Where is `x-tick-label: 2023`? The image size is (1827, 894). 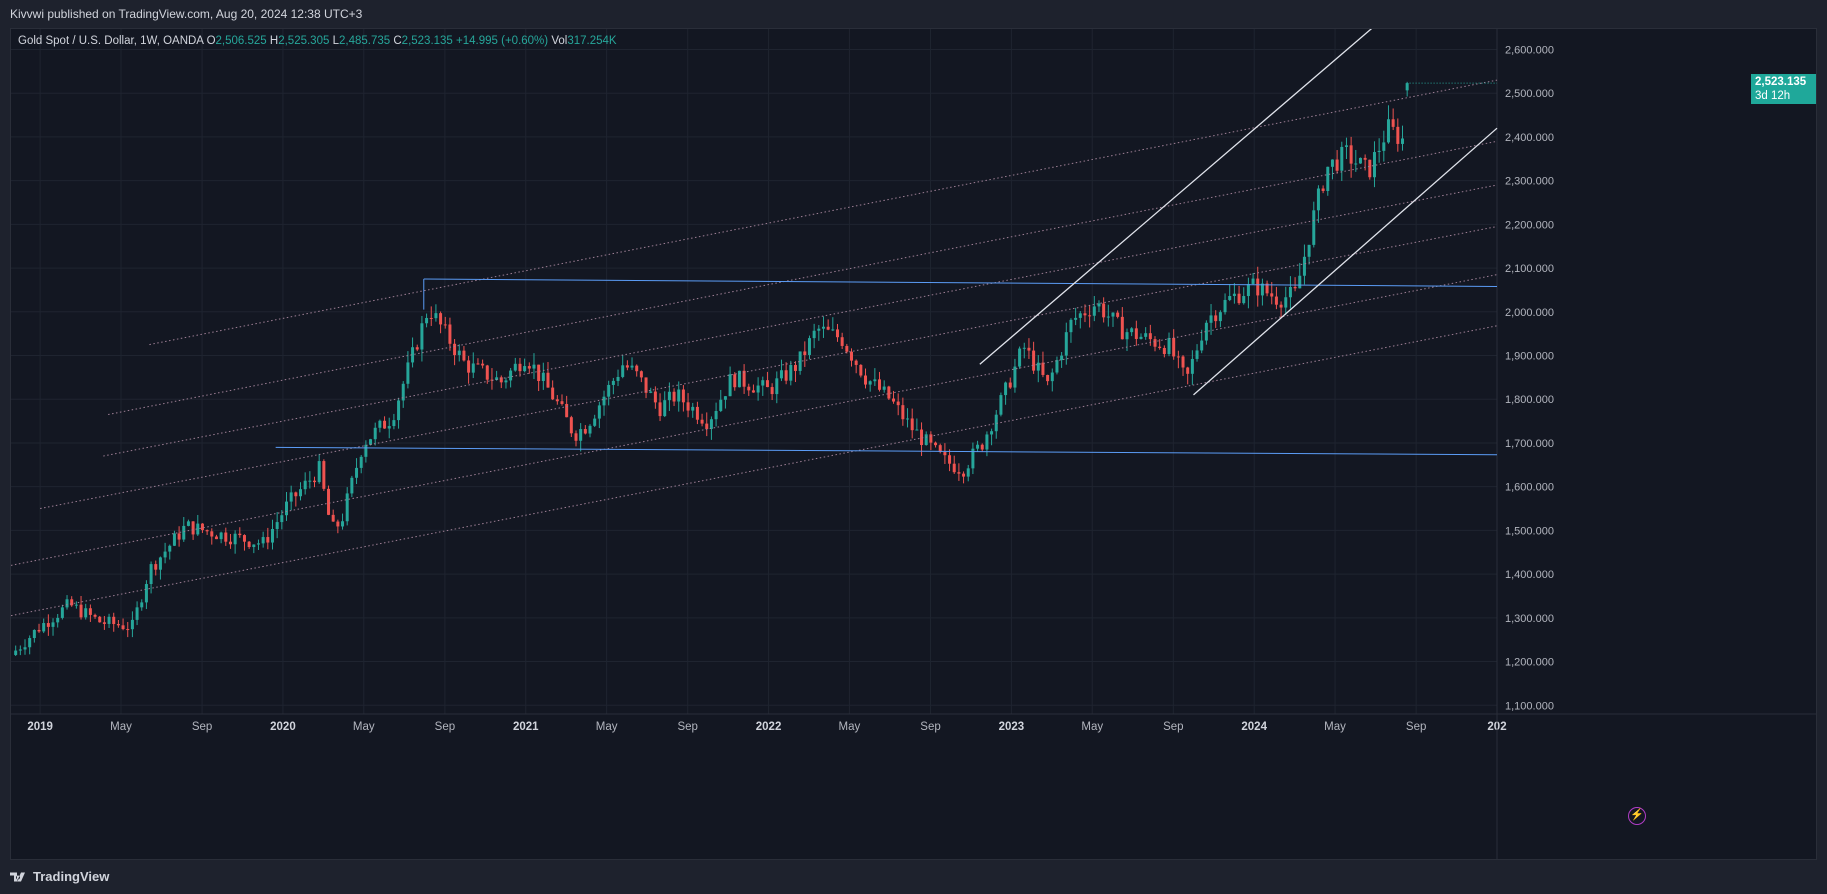 x-tick-label: 2023 is located at coordinates (1012, 727).